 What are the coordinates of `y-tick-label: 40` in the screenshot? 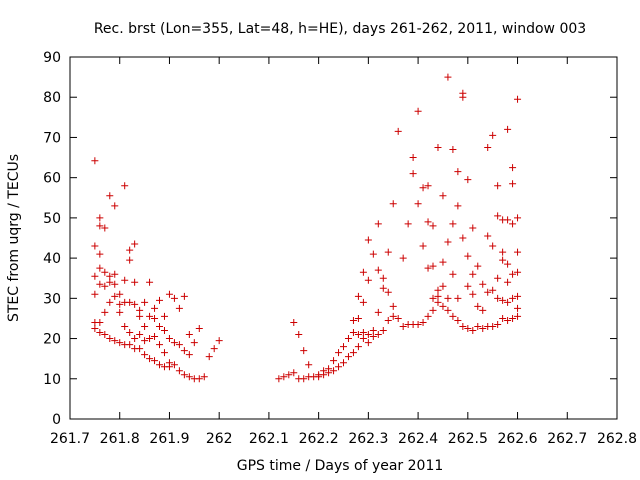 It's located at (52, 259).